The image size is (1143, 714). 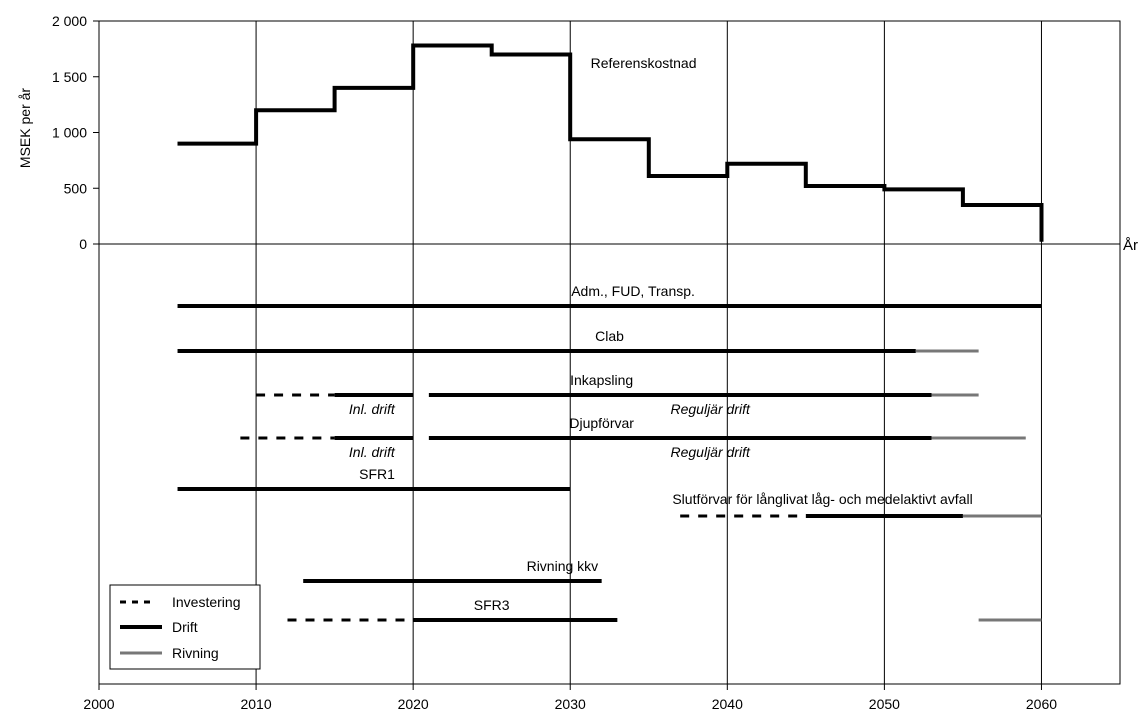 I want to click on legend-label-rivning: Rivning, so click(x=195, y=653).